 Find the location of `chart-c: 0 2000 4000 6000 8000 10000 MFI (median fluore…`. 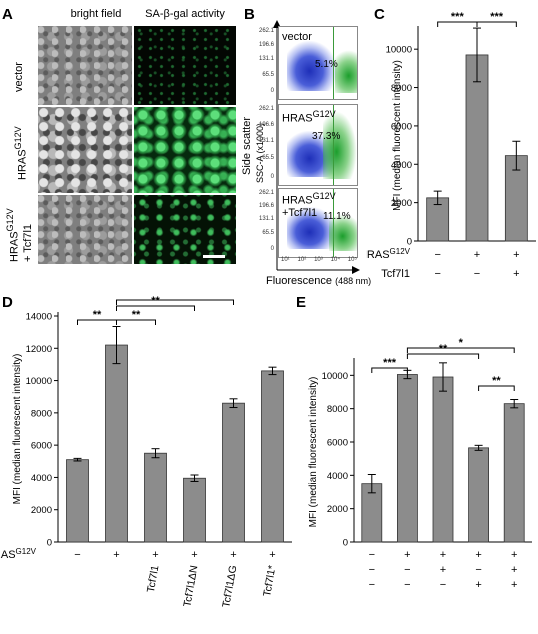

chart-c: 0 2000 4000 6000 8000 10000 MFI (median fluore… is located at coordinates (451, 145).